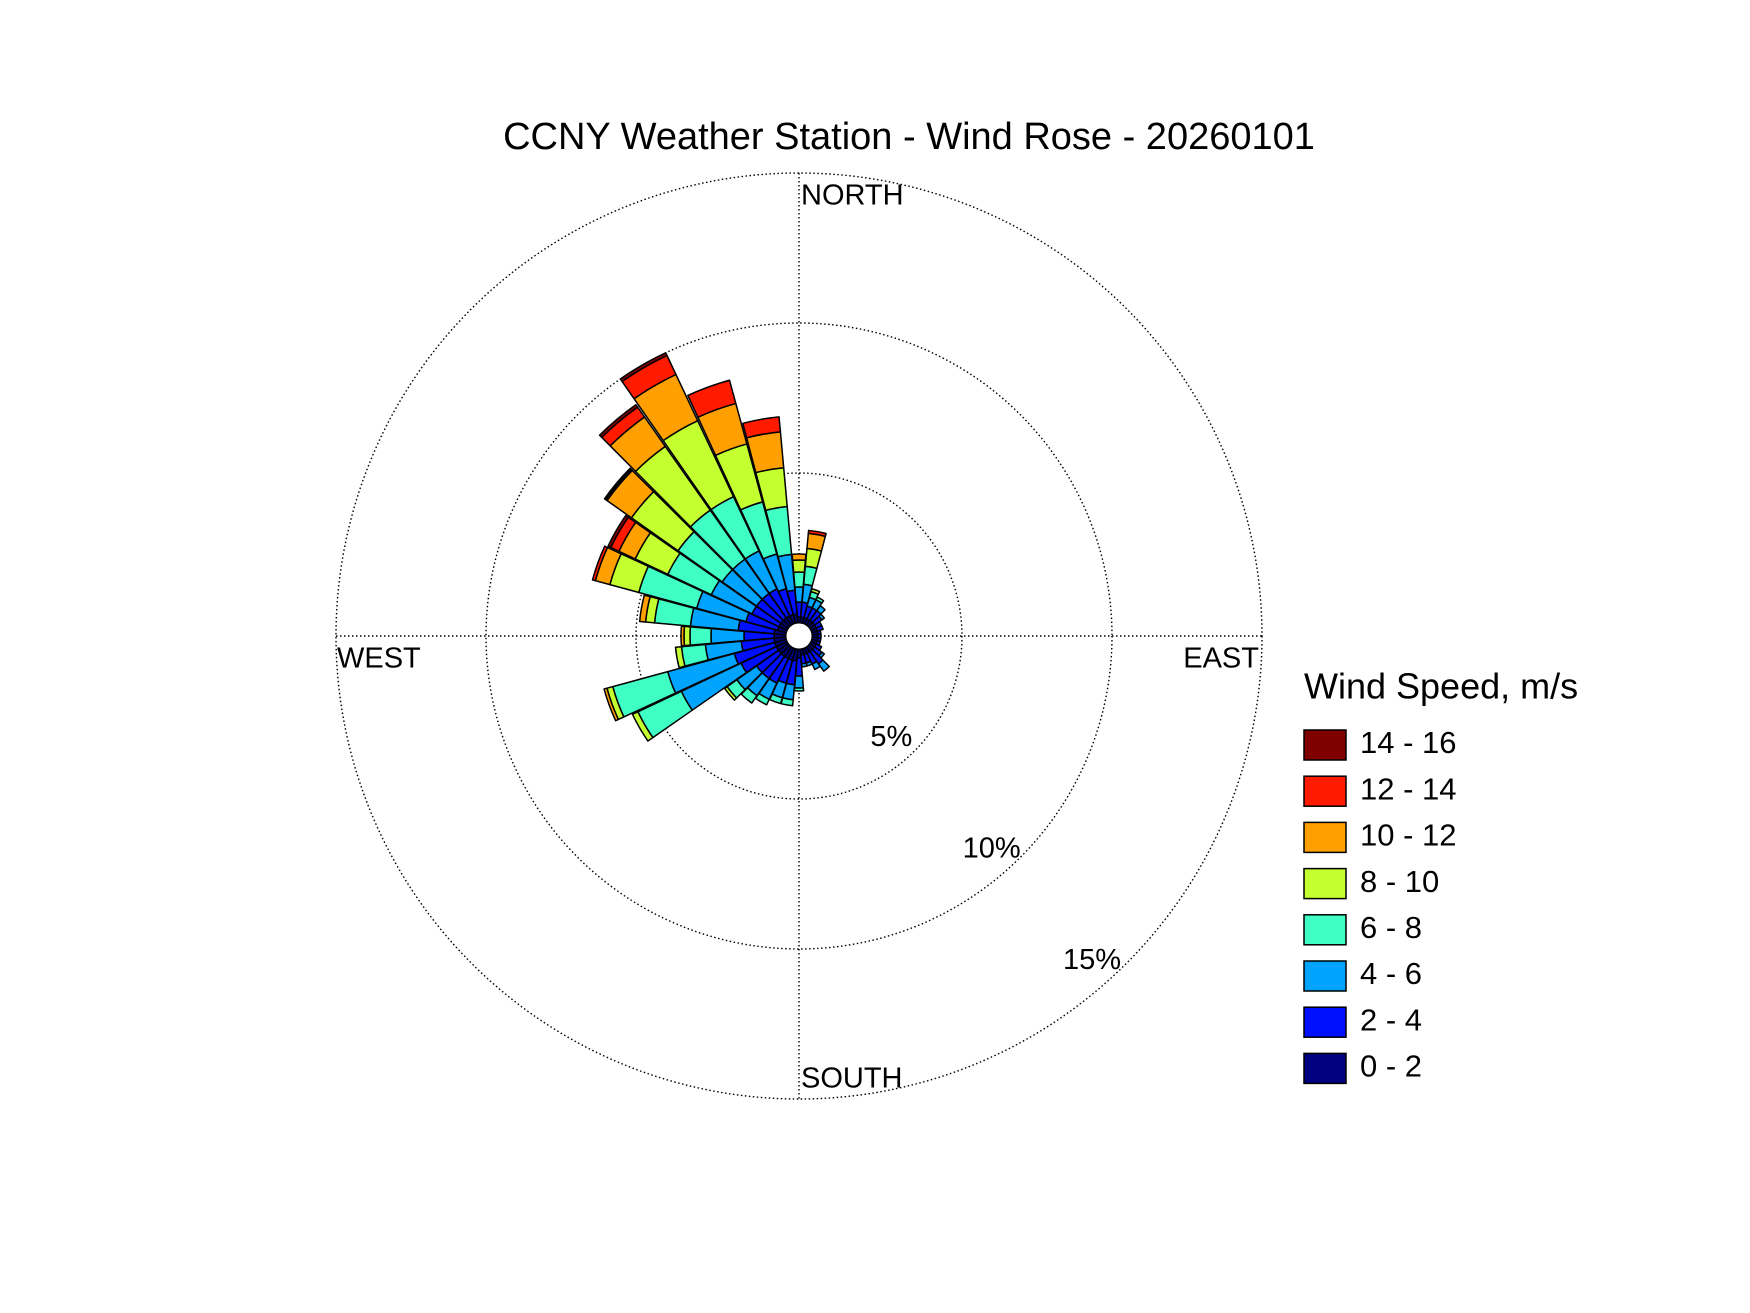  I want to click on legend-label: 6 - 8, so click(1391, 927).